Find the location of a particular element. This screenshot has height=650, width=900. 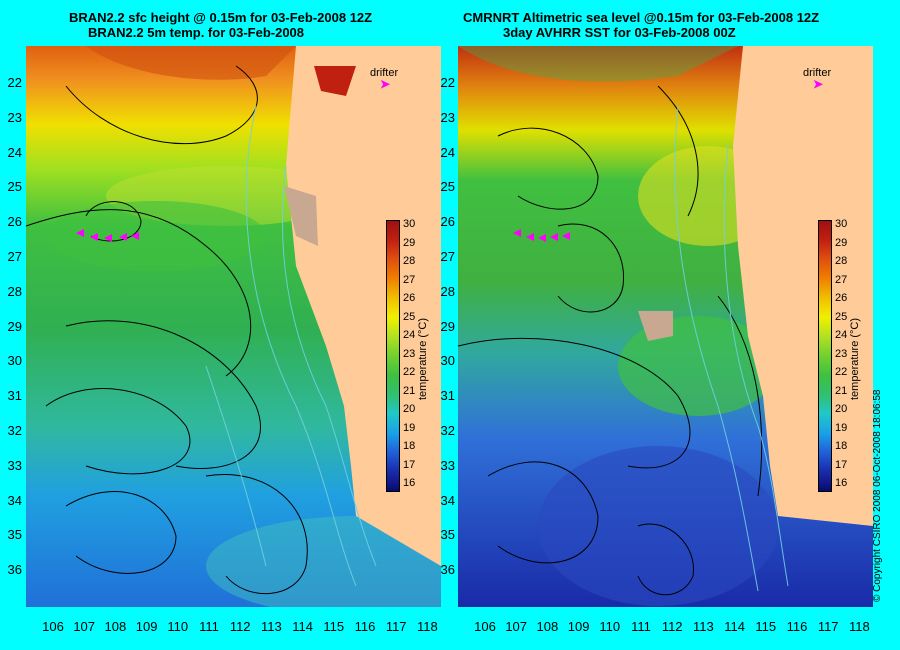

left-colorbar-title: temperature (°C) is located at coordinates (423, 358).